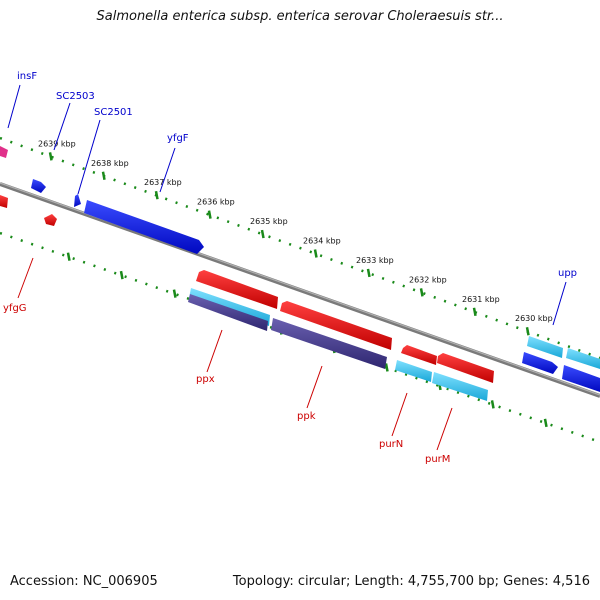 This screenshot has width=600, height=600. What do you see at coordinates (62, 126) in the screenshot?
I see `leader-SC2503` at bounding box center [62, 126].